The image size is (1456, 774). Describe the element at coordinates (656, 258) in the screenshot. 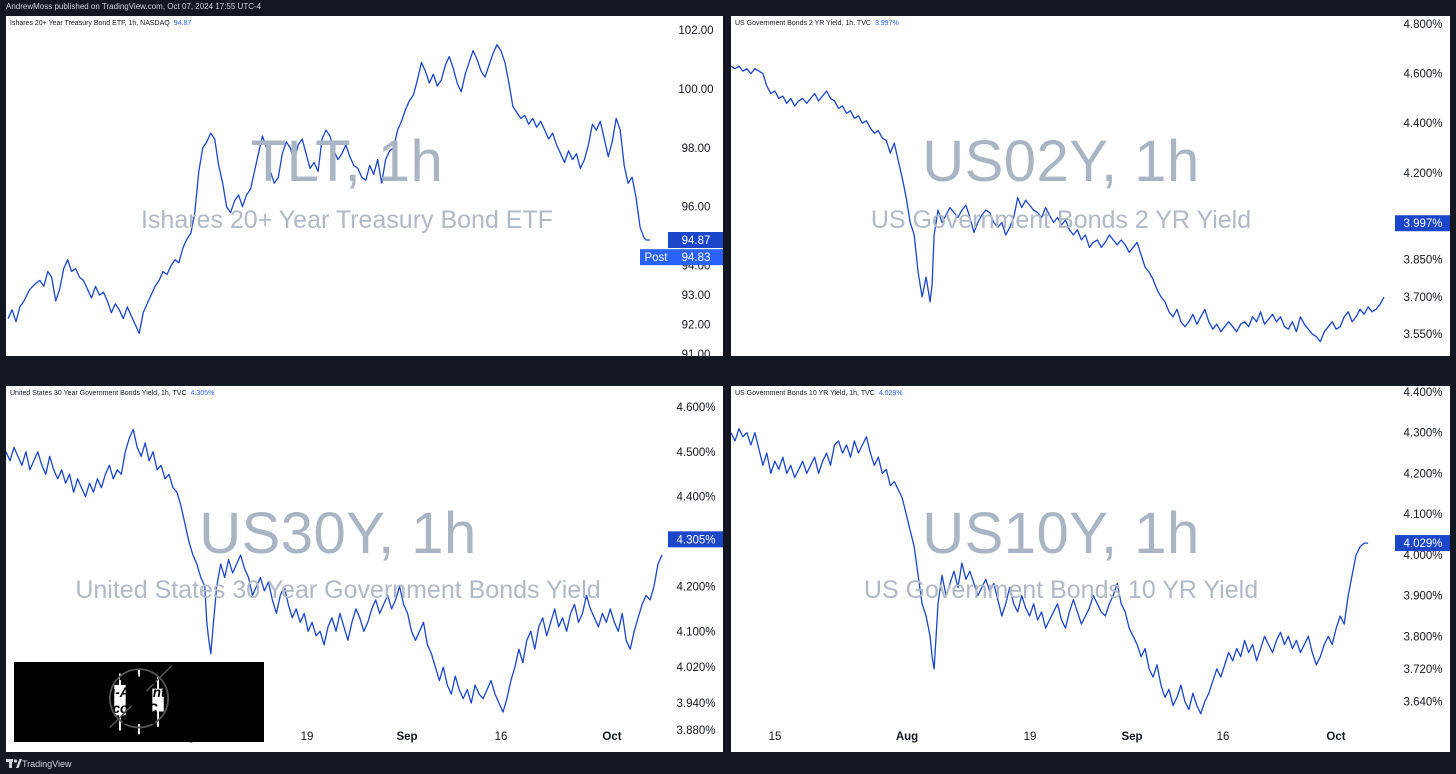

I see `post-market-tag: Post` at that location.